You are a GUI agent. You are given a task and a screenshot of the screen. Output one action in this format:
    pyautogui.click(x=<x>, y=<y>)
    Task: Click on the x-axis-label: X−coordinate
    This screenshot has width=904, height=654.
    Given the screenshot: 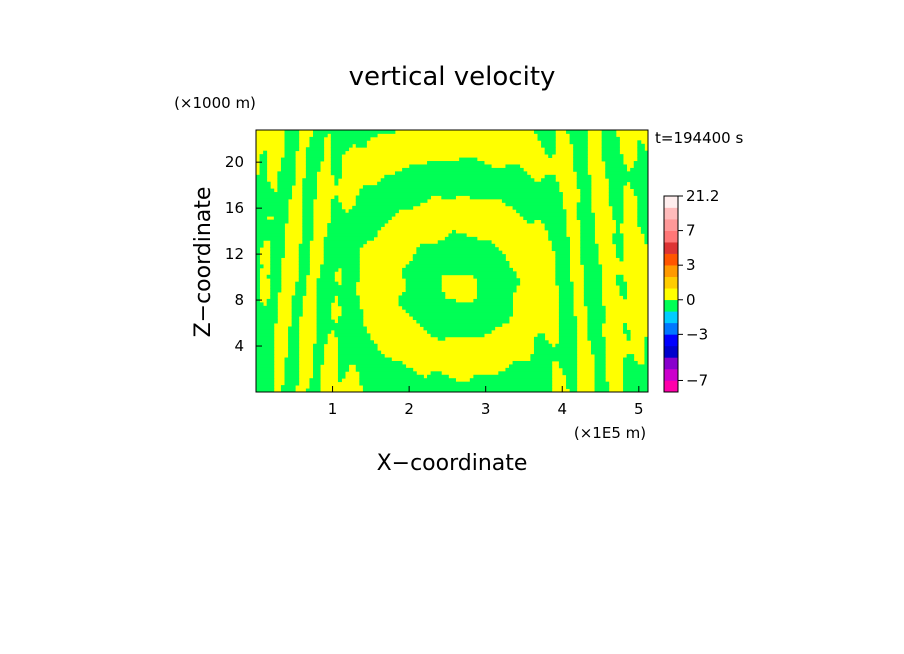 What is the action you would take?
    pyautogui.click(x=452, y=463)
    